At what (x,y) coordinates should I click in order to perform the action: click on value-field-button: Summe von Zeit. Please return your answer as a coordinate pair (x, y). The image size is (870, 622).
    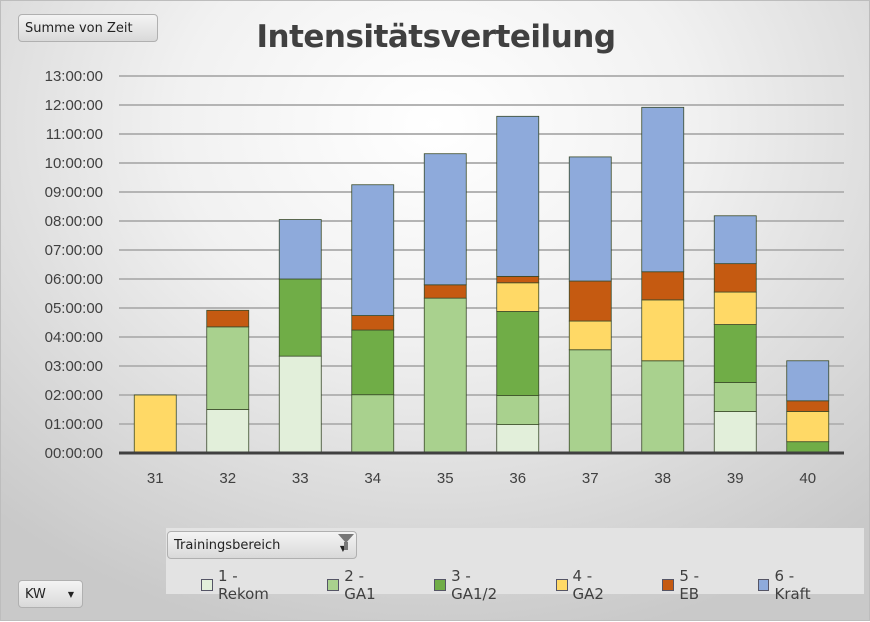
    Looking at the image, I should click on (88, 28).